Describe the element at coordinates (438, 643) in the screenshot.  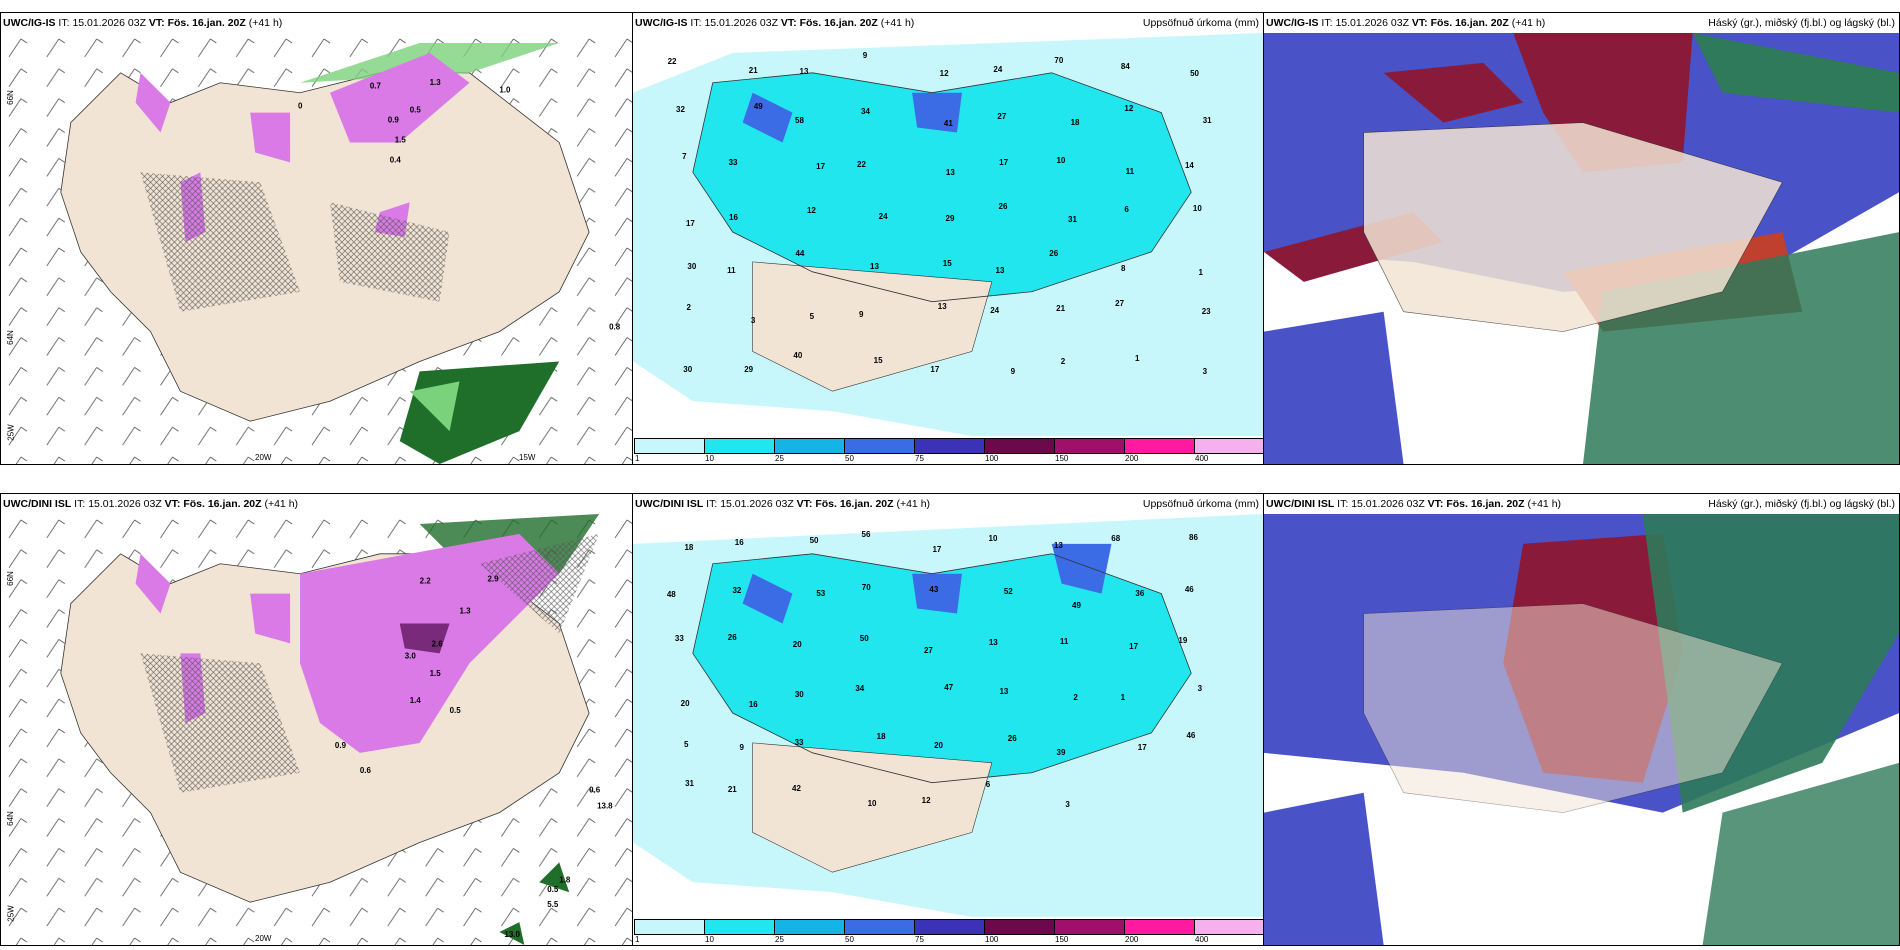
I see `snow-value: 2.6` at that location.